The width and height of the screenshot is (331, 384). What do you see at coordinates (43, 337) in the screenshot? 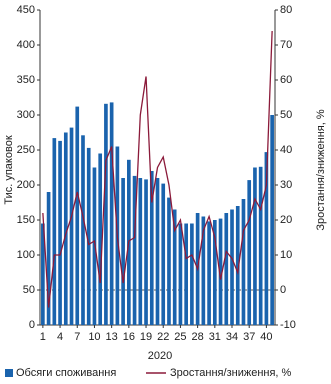
I see `x-tick-label: 1` at bounding box center [43, 337].